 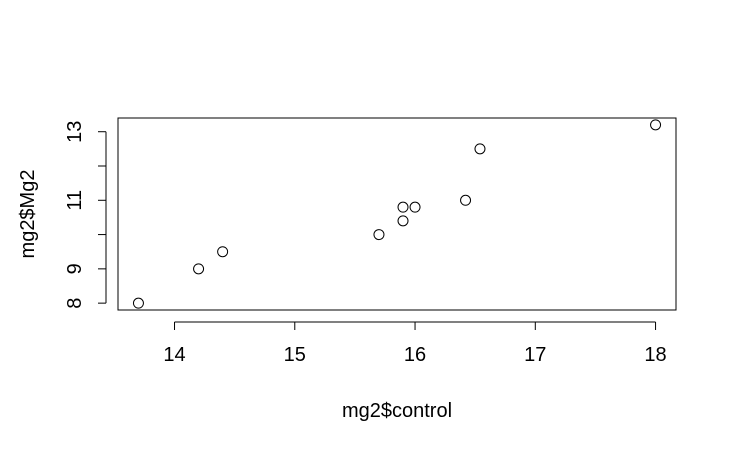 I want to click on x-axis: 14 15 16 17 18, so click(x=415, y=343).